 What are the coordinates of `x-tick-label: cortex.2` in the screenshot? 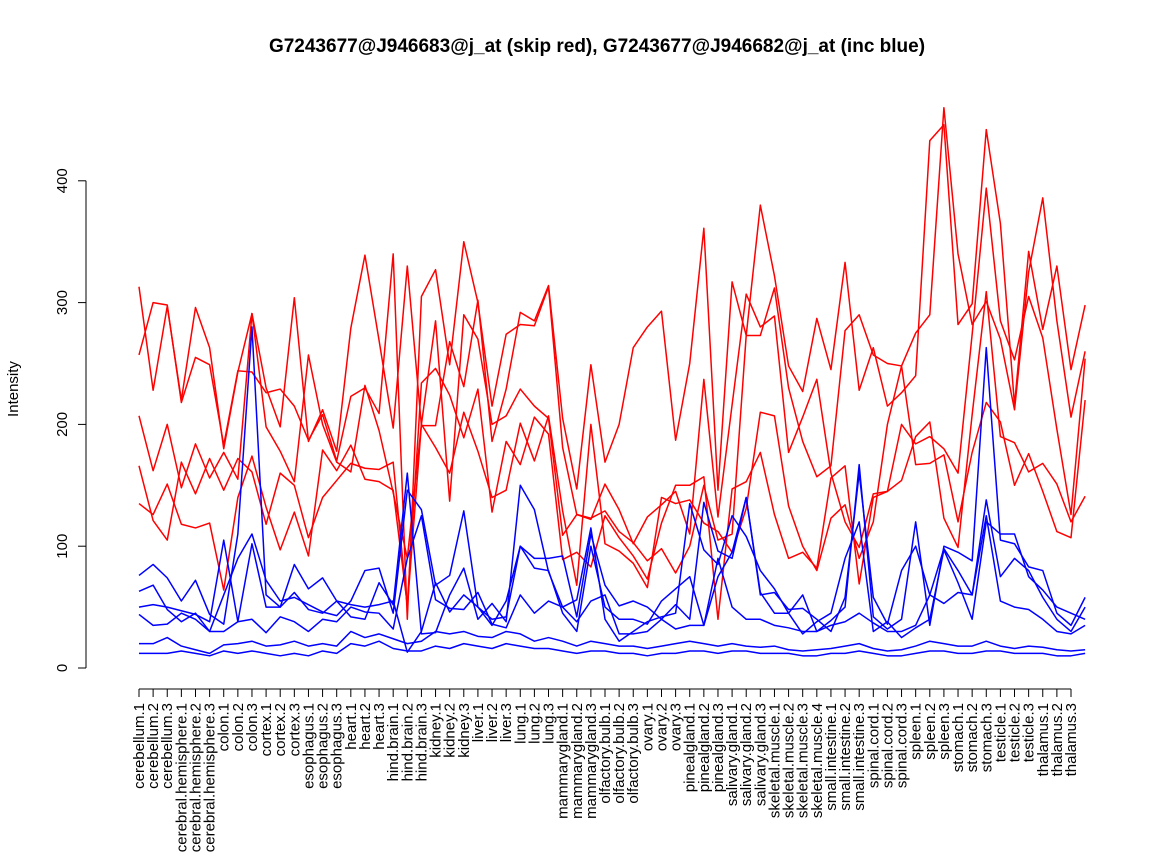 It's located at (280, 729).